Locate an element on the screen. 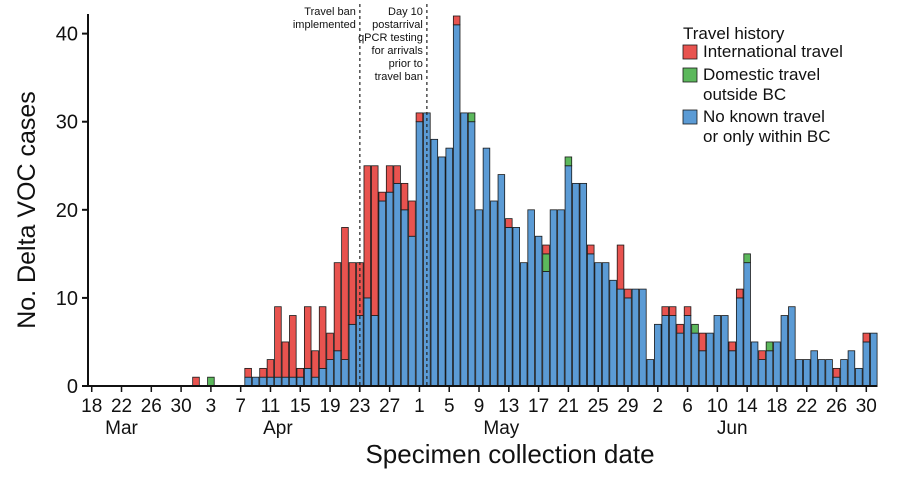 This screenshot has width=900, height=478. annotation-text: Travel ban is located at coordinates (330, 12).